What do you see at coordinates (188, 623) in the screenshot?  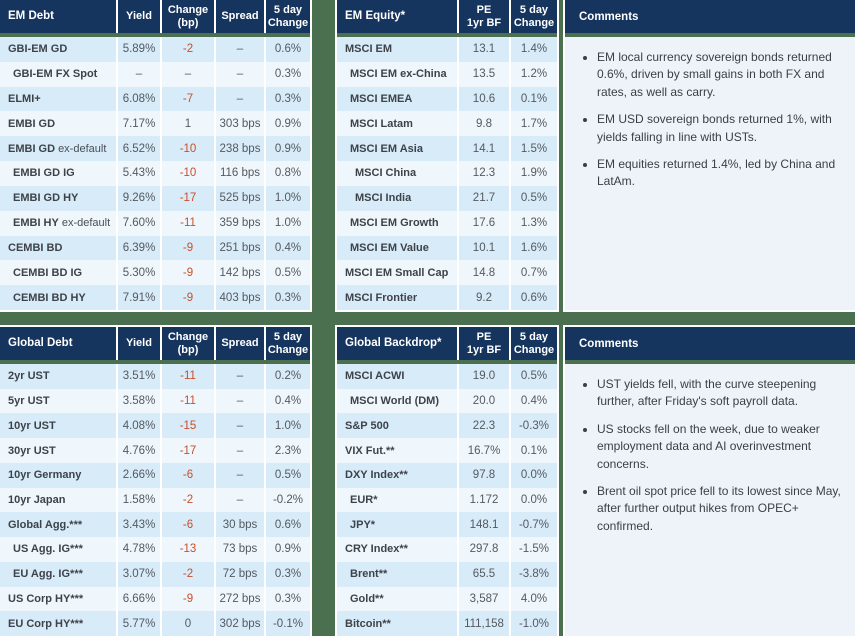 I see `cell-change-bp: 0` at bounding box center [188, 623].